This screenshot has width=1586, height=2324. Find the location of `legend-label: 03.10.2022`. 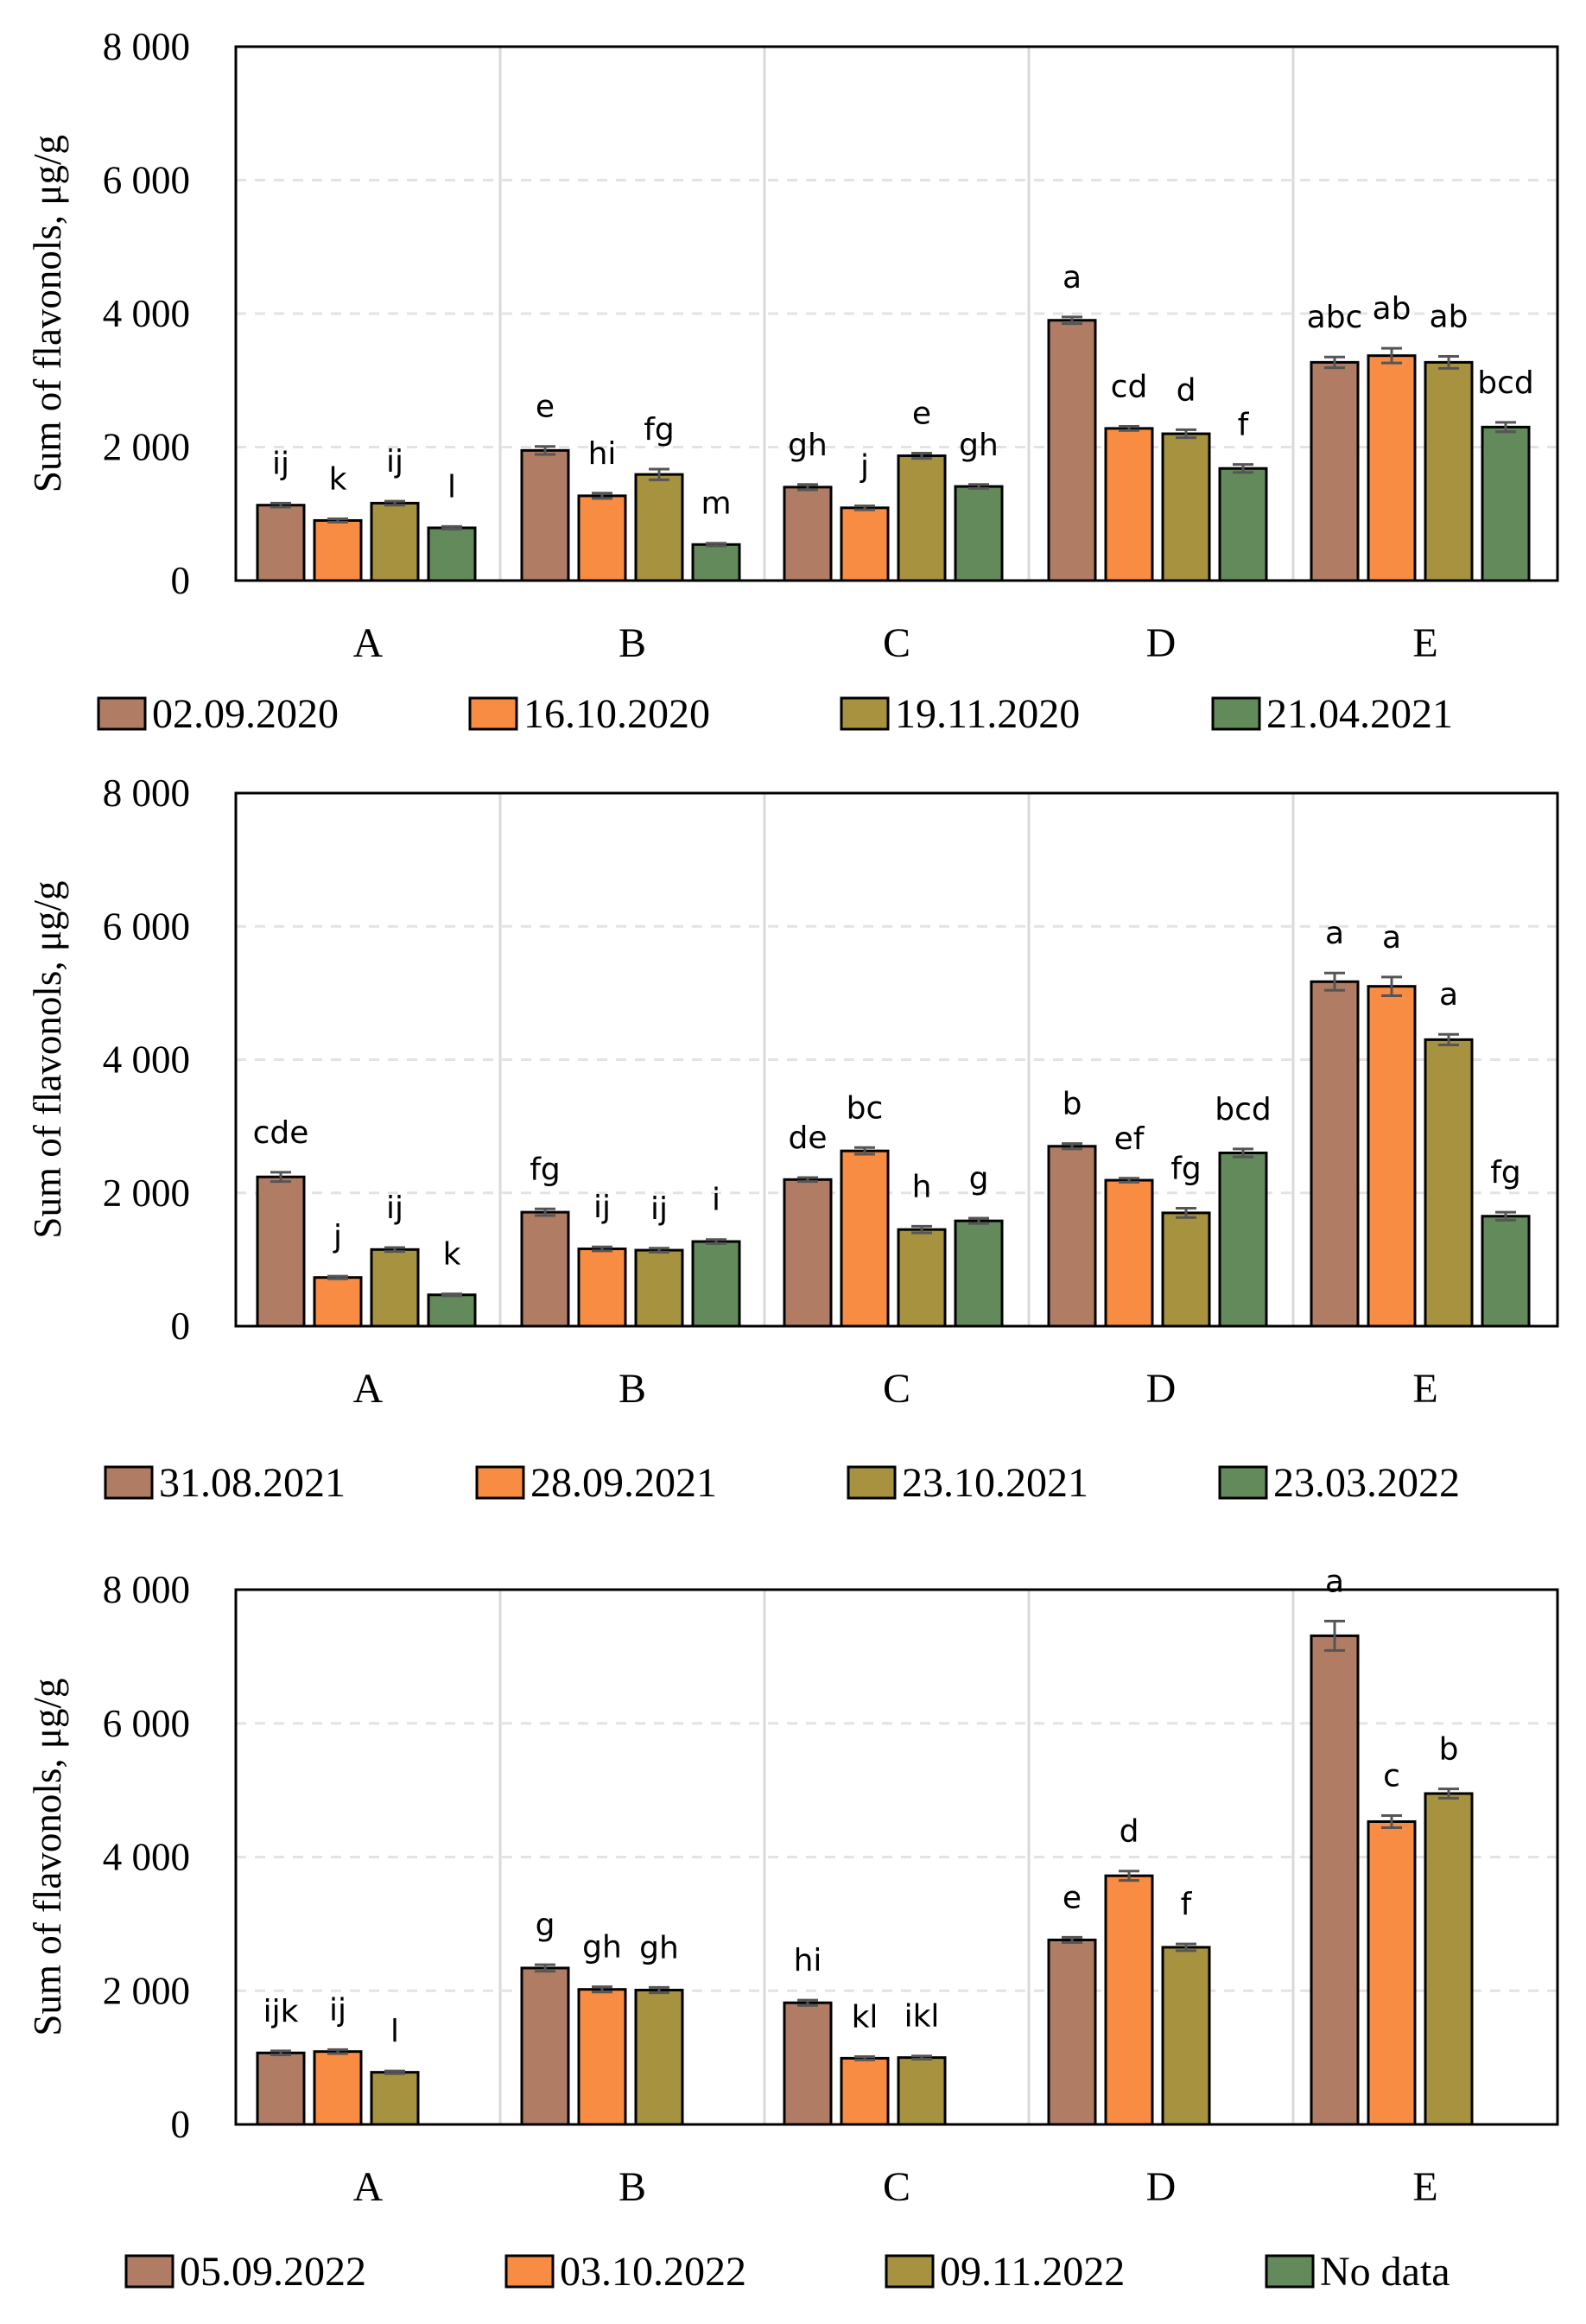

legend-label: 03.10.2022 is located at coordinates (653, 2272).